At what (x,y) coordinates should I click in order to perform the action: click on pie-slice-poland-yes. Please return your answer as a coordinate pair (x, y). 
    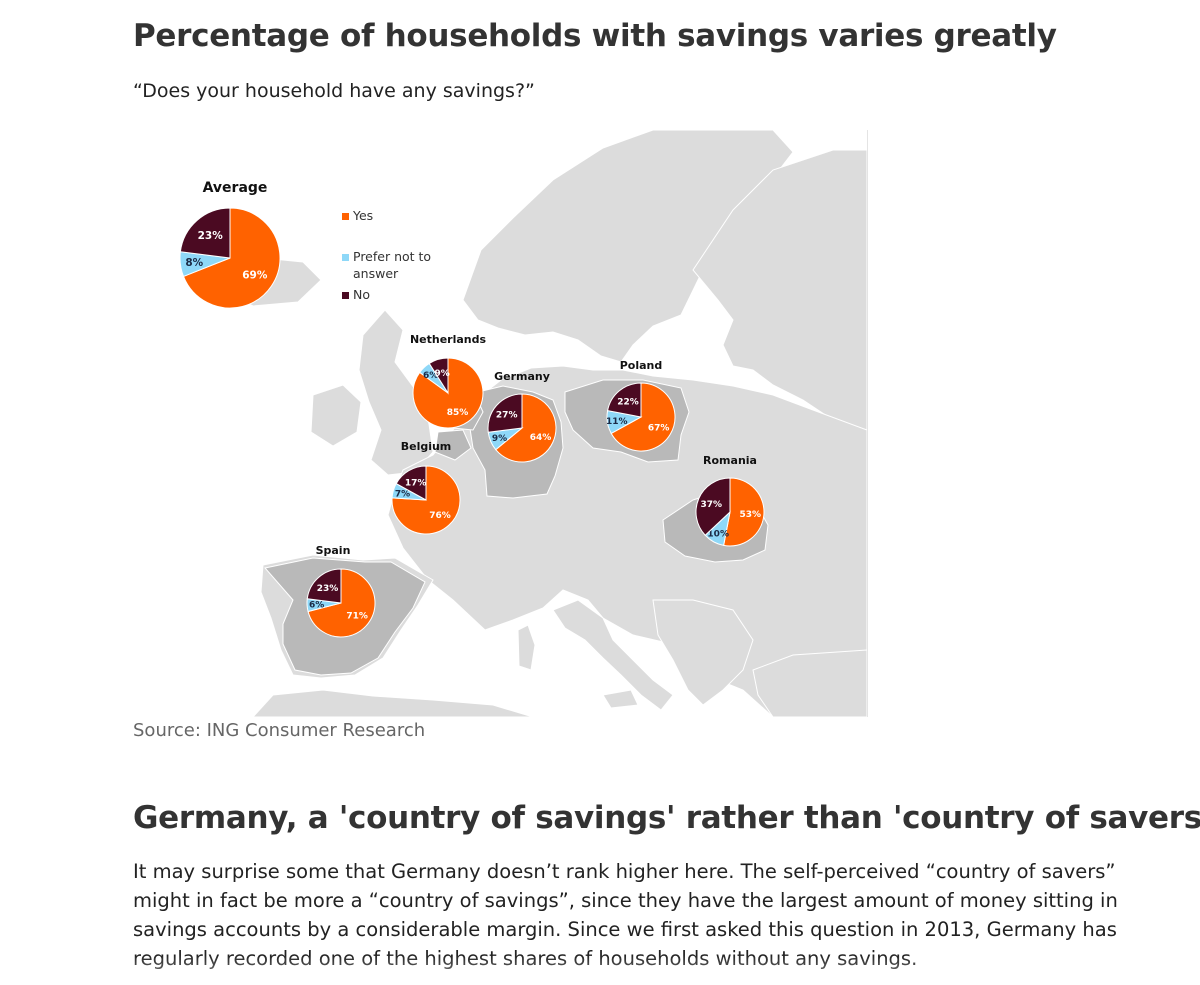
    Looking at the image, I should click on (643, 417).